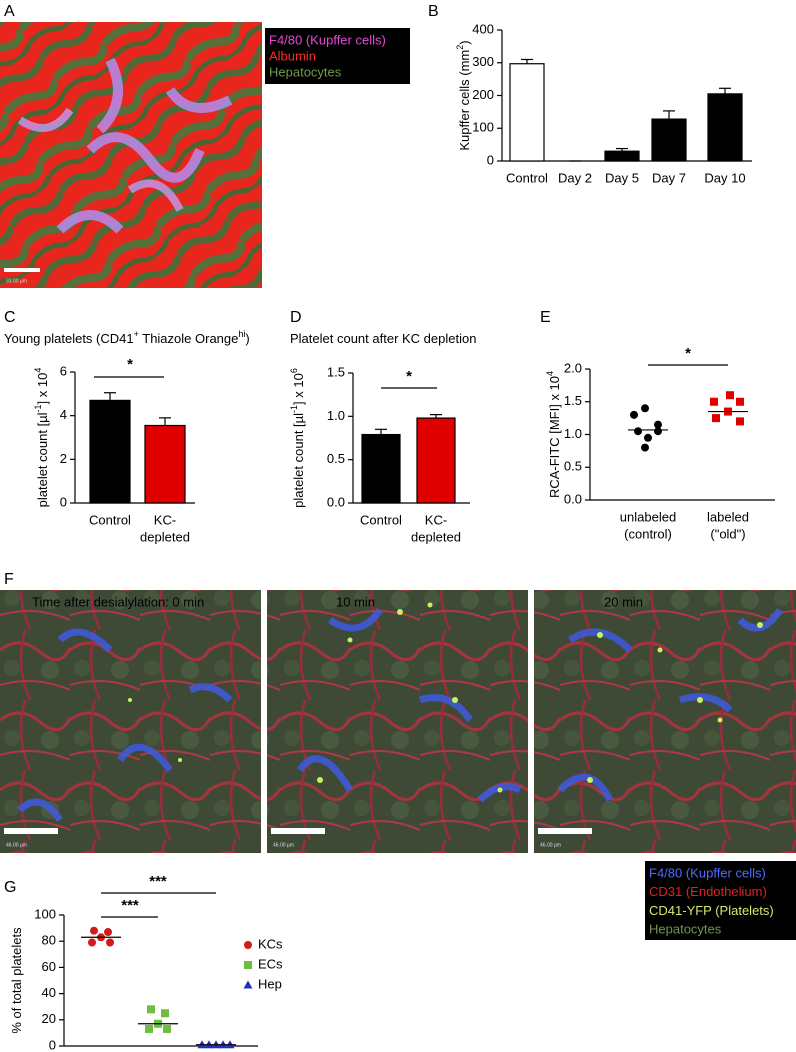  I want to click on panel-label: E, so click(545, 317).